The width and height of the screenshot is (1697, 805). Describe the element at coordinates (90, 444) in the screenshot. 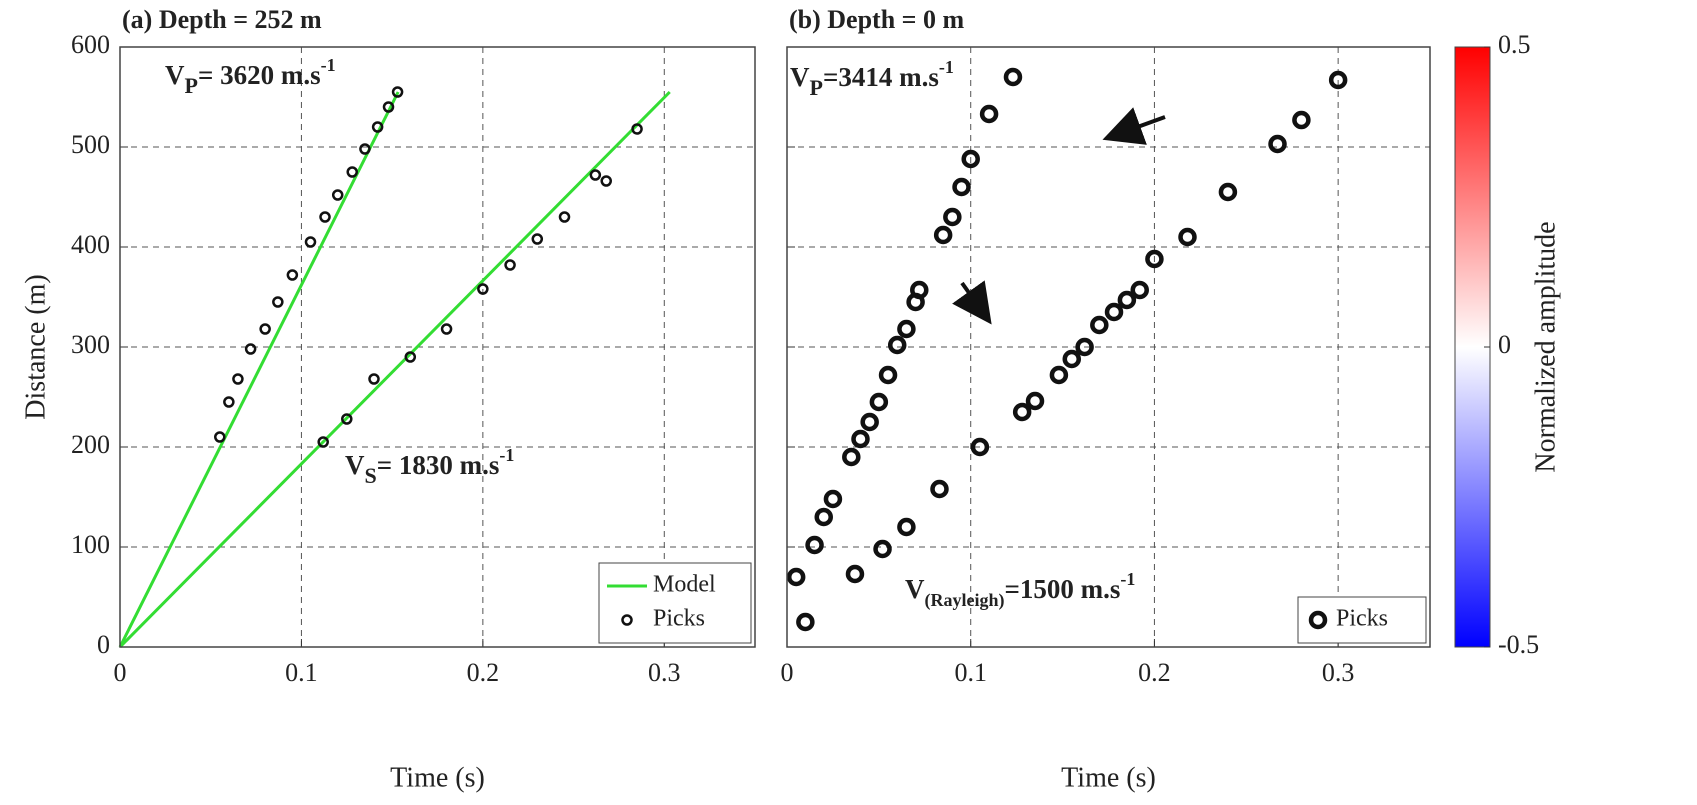

I see `y-tick-label: 200` at that location.